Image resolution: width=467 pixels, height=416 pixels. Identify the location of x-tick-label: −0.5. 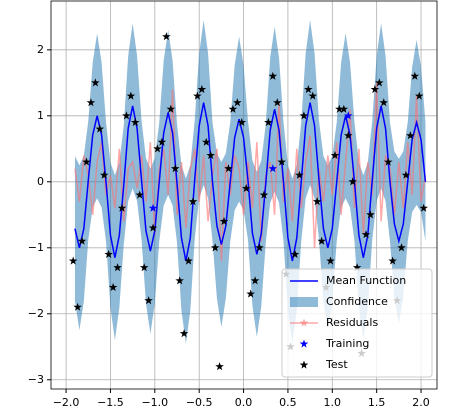
(199, 402).